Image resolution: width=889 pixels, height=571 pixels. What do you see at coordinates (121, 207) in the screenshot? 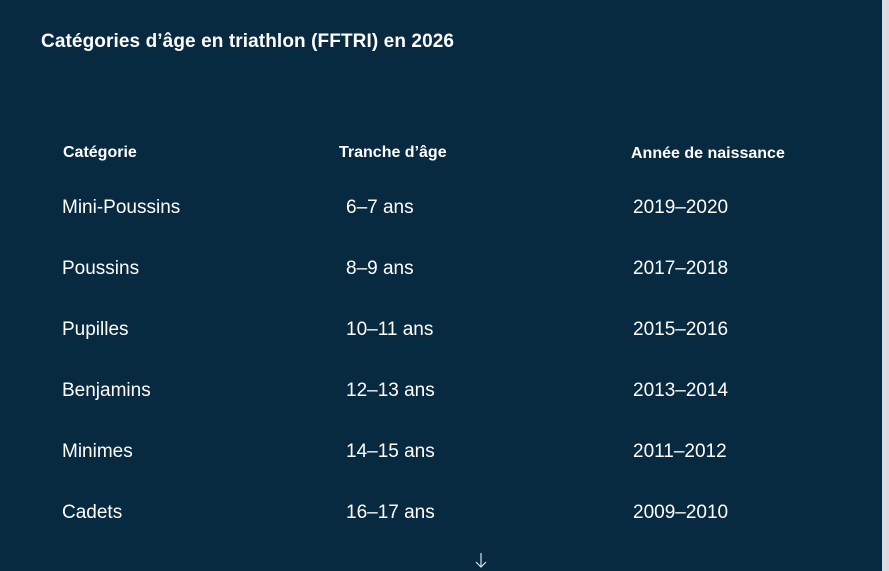
I see `row-1-categorie: Mini-Poussins` at bounding box center [121, 207].